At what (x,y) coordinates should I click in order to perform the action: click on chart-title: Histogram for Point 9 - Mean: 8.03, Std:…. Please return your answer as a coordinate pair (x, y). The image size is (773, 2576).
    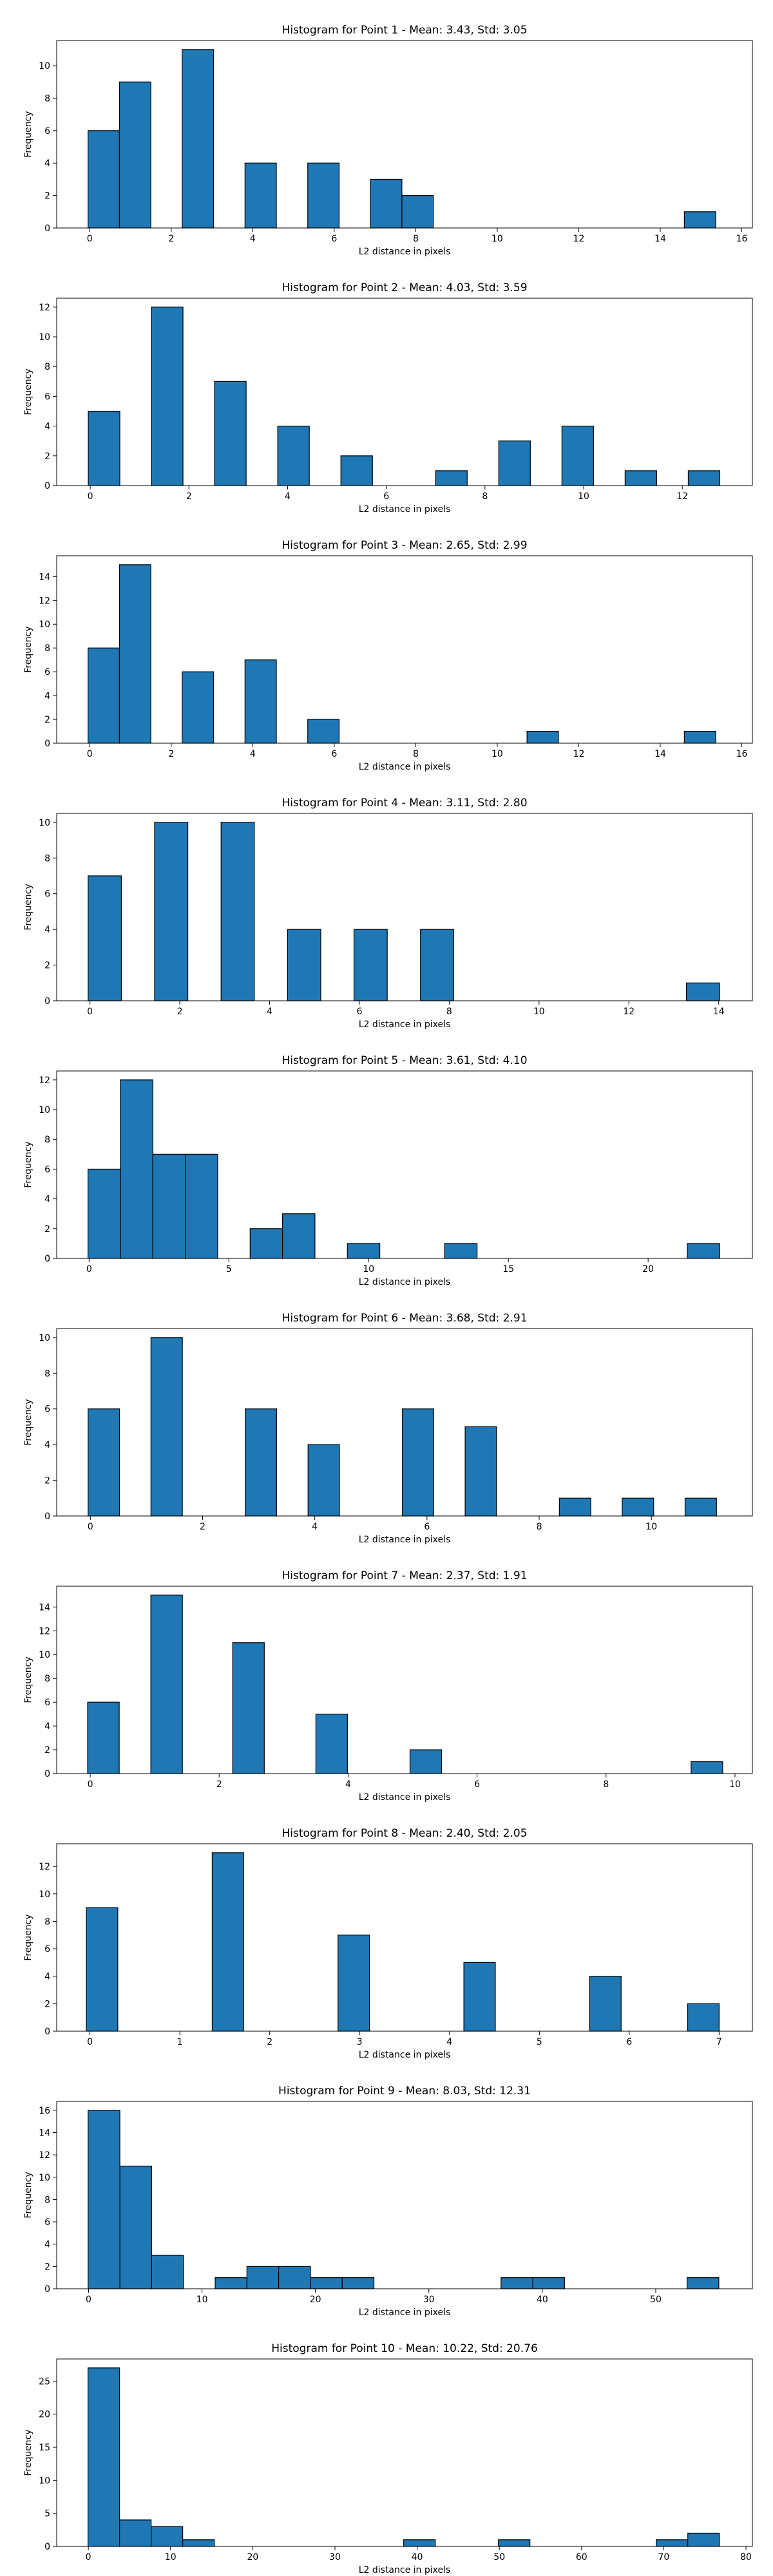
    Looking at the image, I should click on (404, 2091).